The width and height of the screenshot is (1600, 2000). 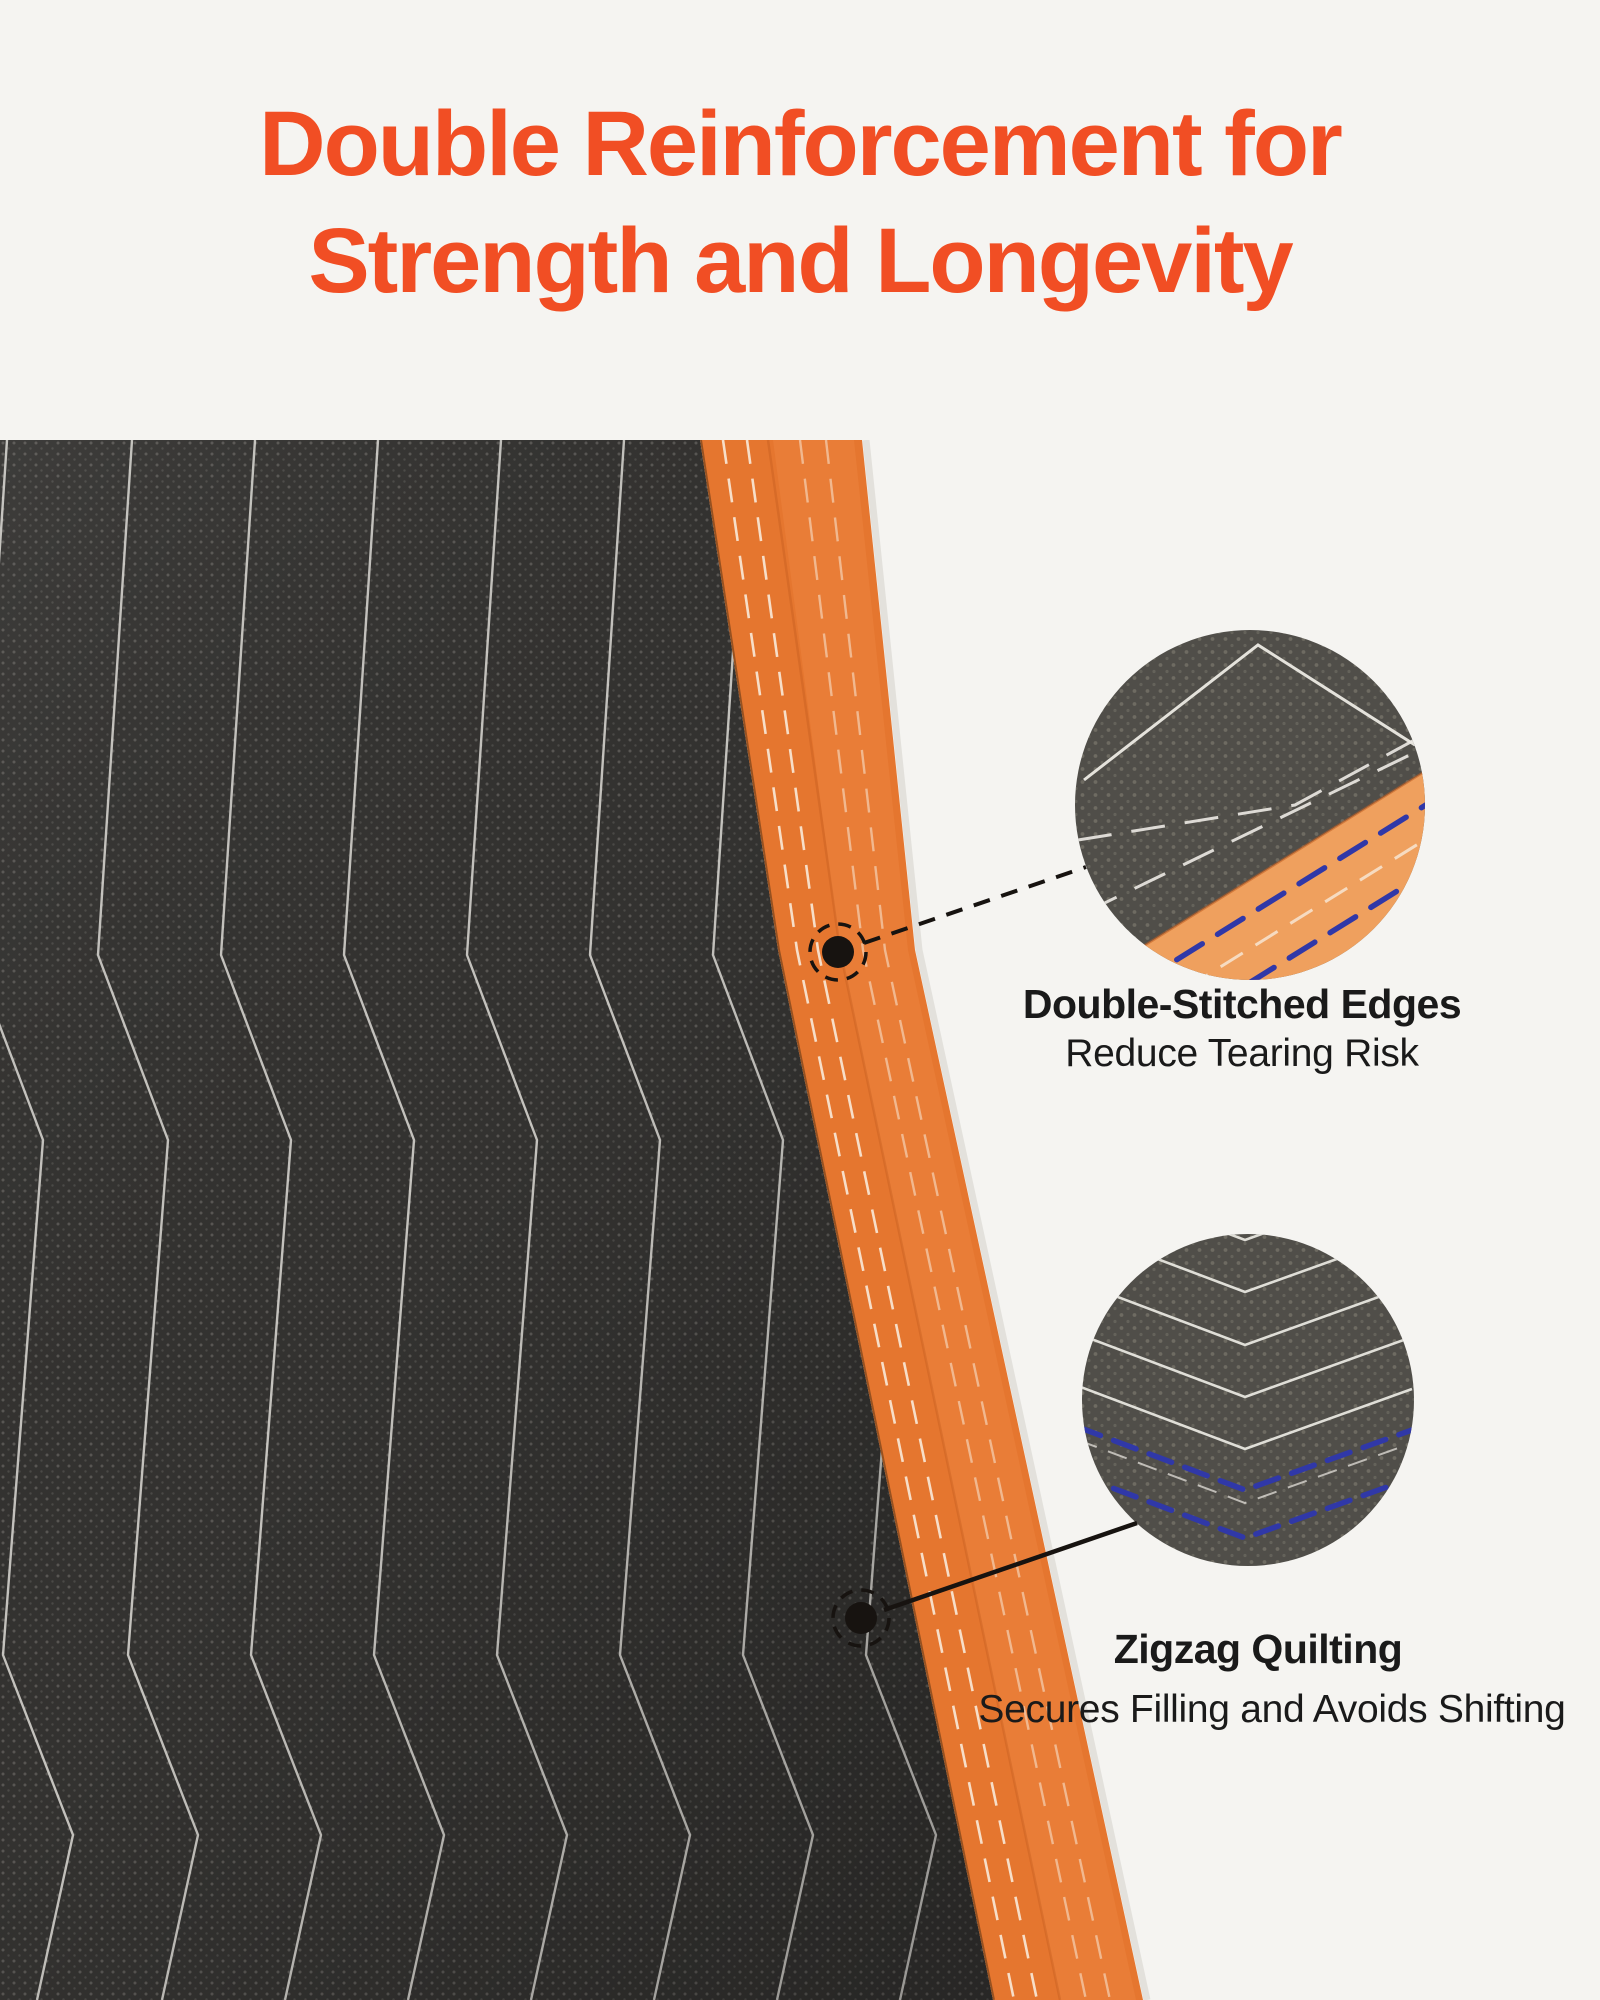 What do you see at coordinates (1010, 1566) in the screenshot?
I see `connector-solid-line` at bounding box center [1010, 1566].